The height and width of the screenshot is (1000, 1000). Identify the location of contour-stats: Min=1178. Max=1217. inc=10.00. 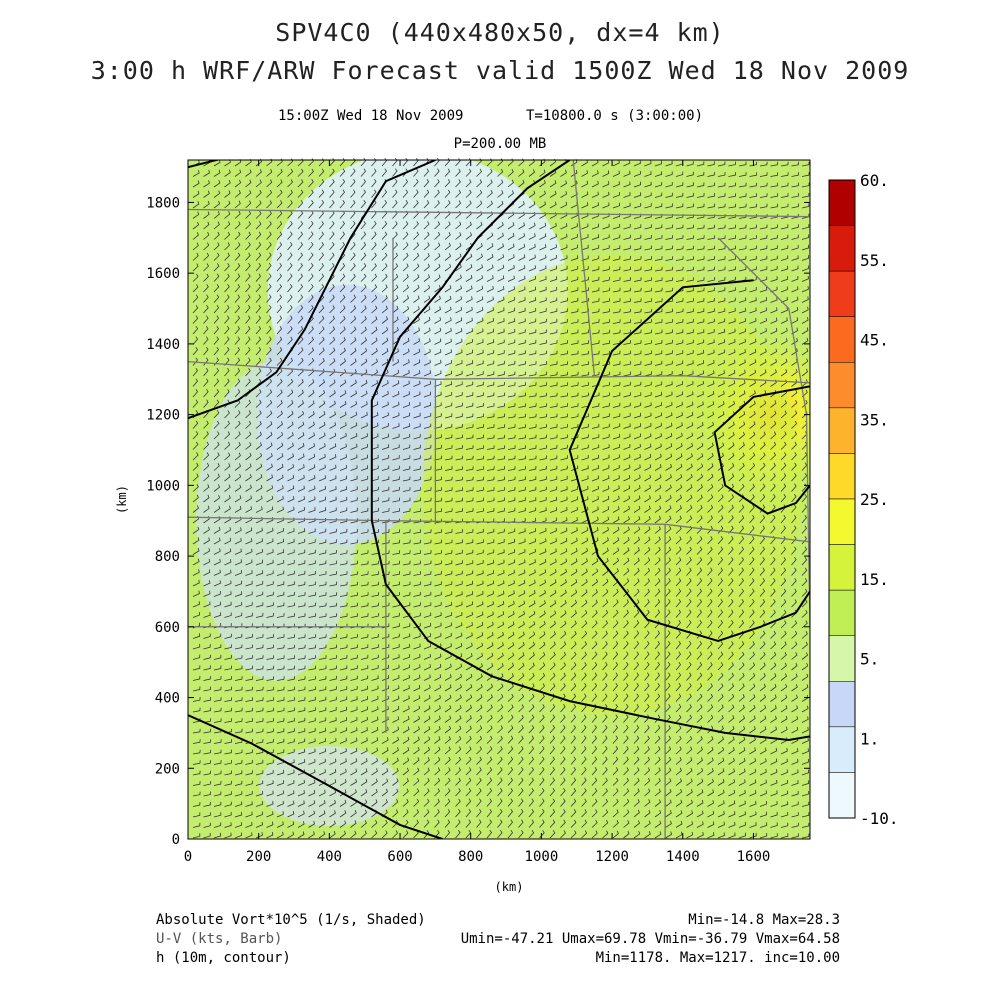
(717, 958).